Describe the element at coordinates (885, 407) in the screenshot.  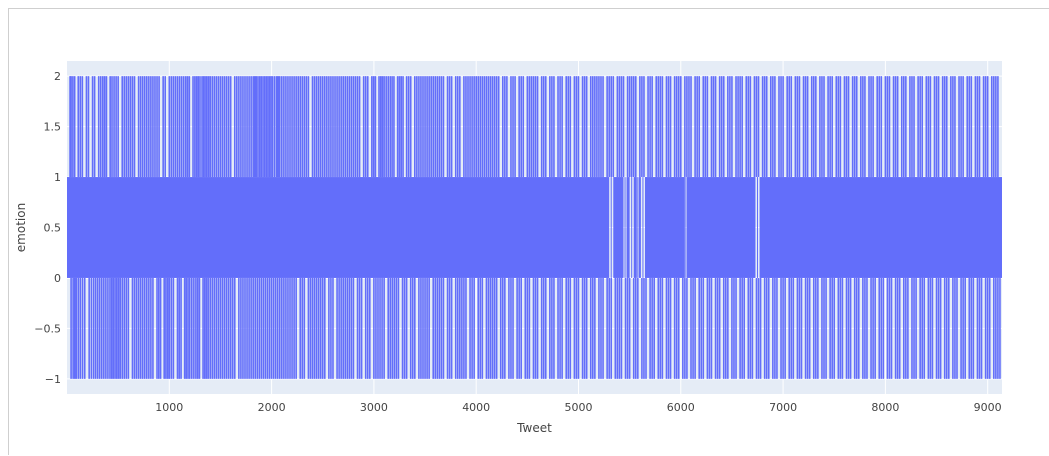
I see `x-tick-label: 8000` at that location.